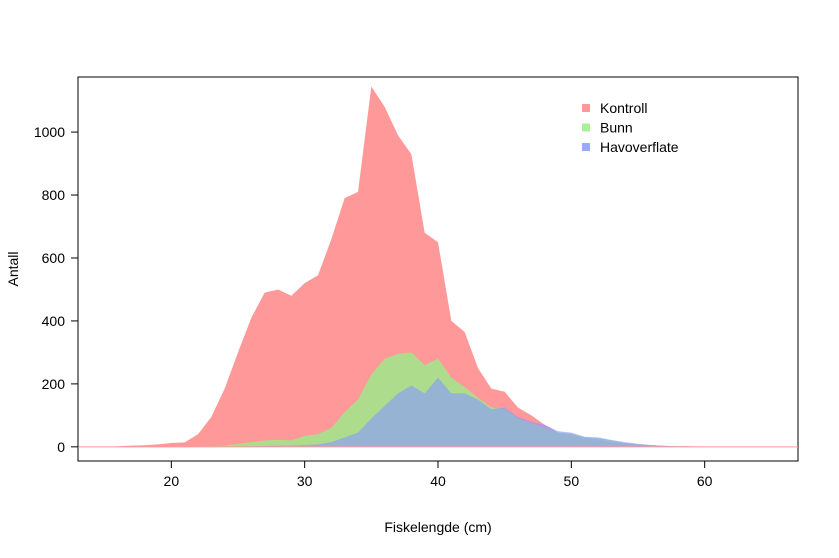 Image resolution: width=839 pixels, height=558 pixels. Describe the element at coordinates (61, 447) in the screenshot. I see `y-tick-label: 0` at that location.